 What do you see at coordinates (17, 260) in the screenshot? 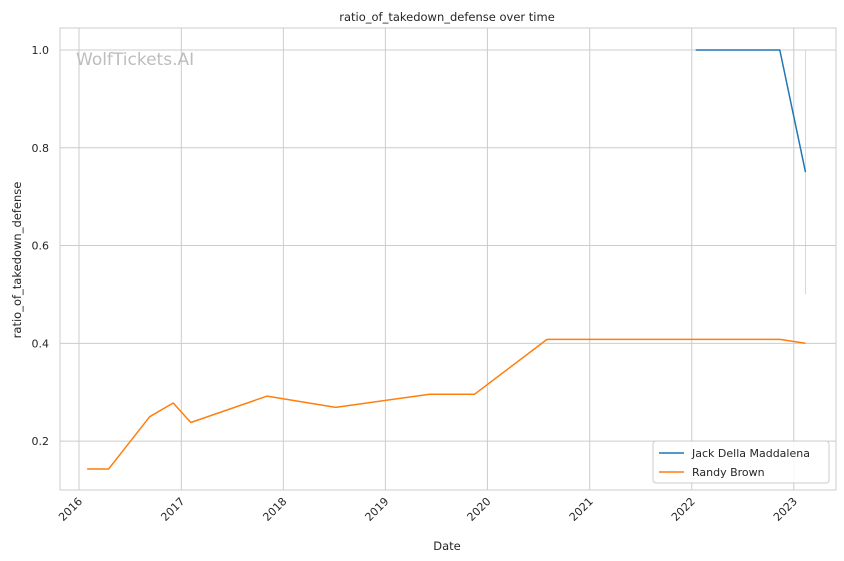
I see `y-axis-title: ratio_of_takedown_defense` at bounding box center [17, 260].